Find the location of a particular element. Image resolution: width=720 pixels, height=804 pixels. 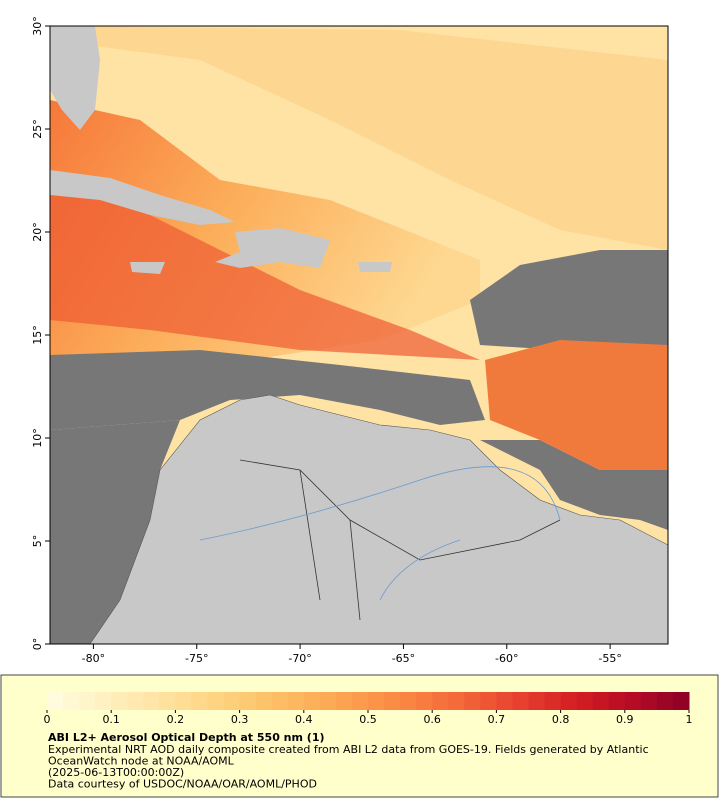

y-tick-label: 0° is located at coordinates (37, 644).